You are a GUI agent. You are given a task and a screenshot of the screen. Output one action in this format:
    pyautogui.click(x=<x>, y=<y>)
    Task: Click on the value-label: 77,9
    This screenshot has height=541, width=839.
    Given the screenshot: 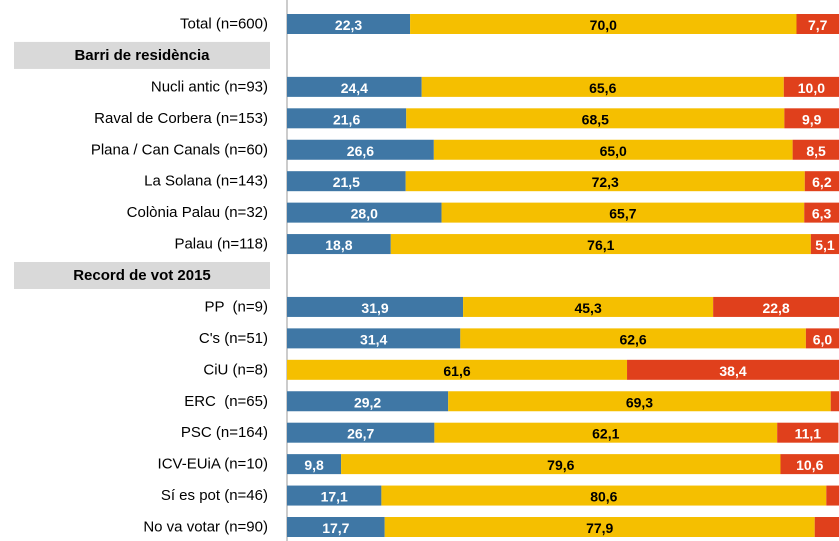 What is the action you would take?
    pyautogui.click(x=599, y=528)
    